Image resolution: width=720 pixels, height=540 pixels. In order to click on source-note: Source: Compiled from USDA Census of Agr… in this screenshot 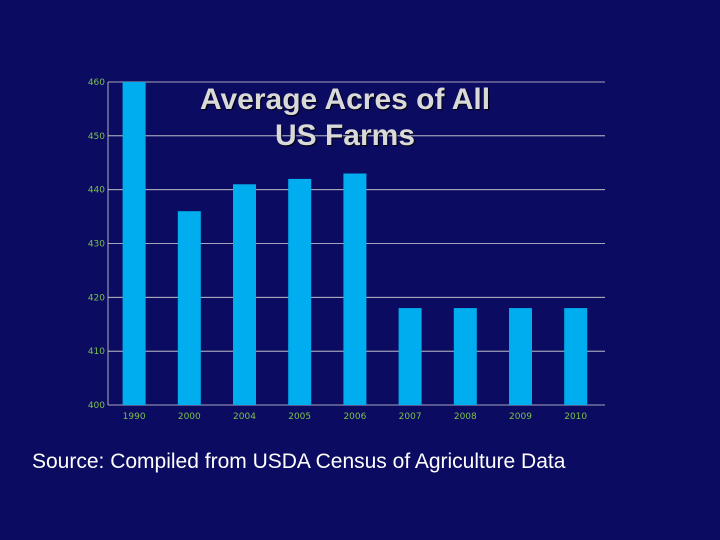, I will do `click(299, 461)`.